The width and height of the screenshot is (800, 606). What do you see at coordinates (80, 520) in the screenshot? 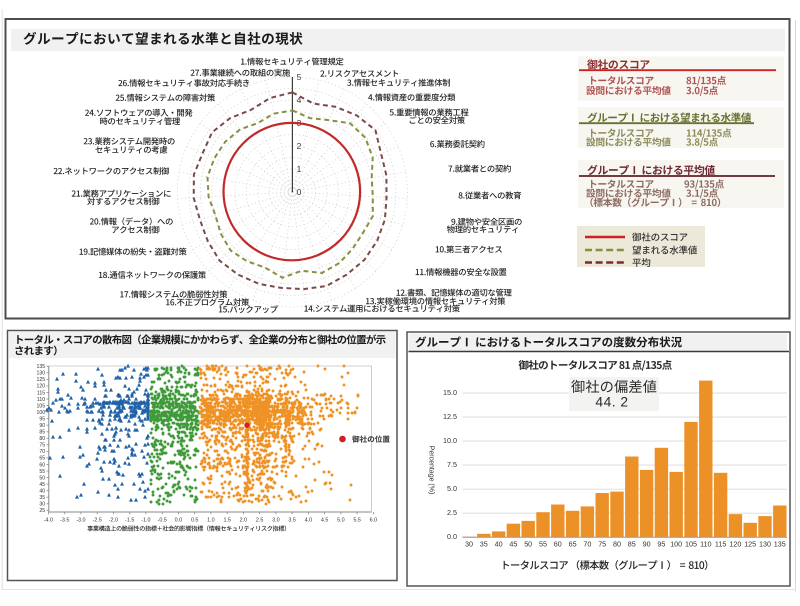
I see `svg-text: -3.0` at bounding box center [80, 520].